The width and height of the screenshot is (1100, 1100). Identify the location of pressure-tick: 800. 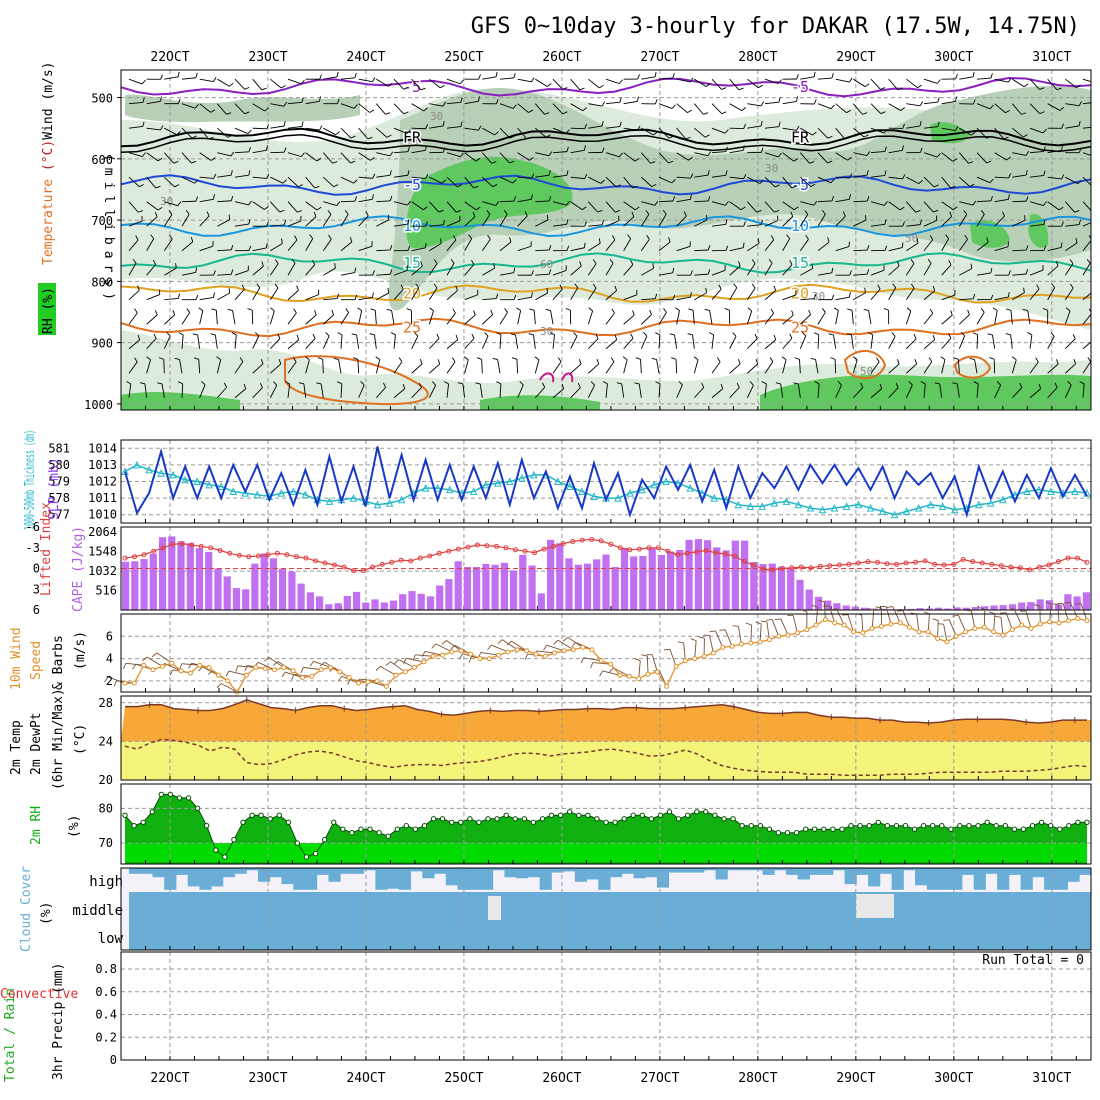
(102, 282).